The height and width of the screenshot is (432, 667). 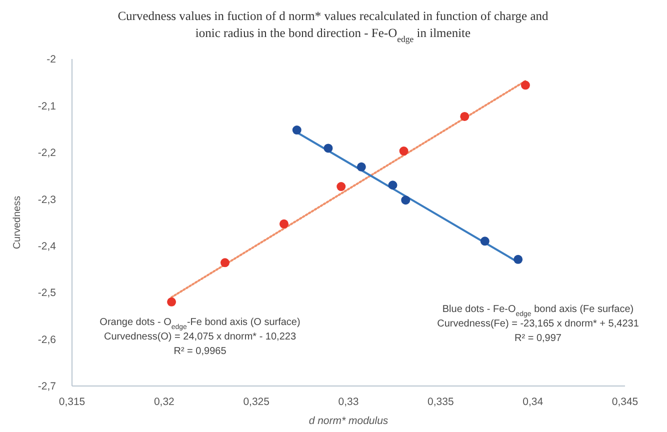 I want to click on y-tick-label: -2,5, so click(x=47, y=293).